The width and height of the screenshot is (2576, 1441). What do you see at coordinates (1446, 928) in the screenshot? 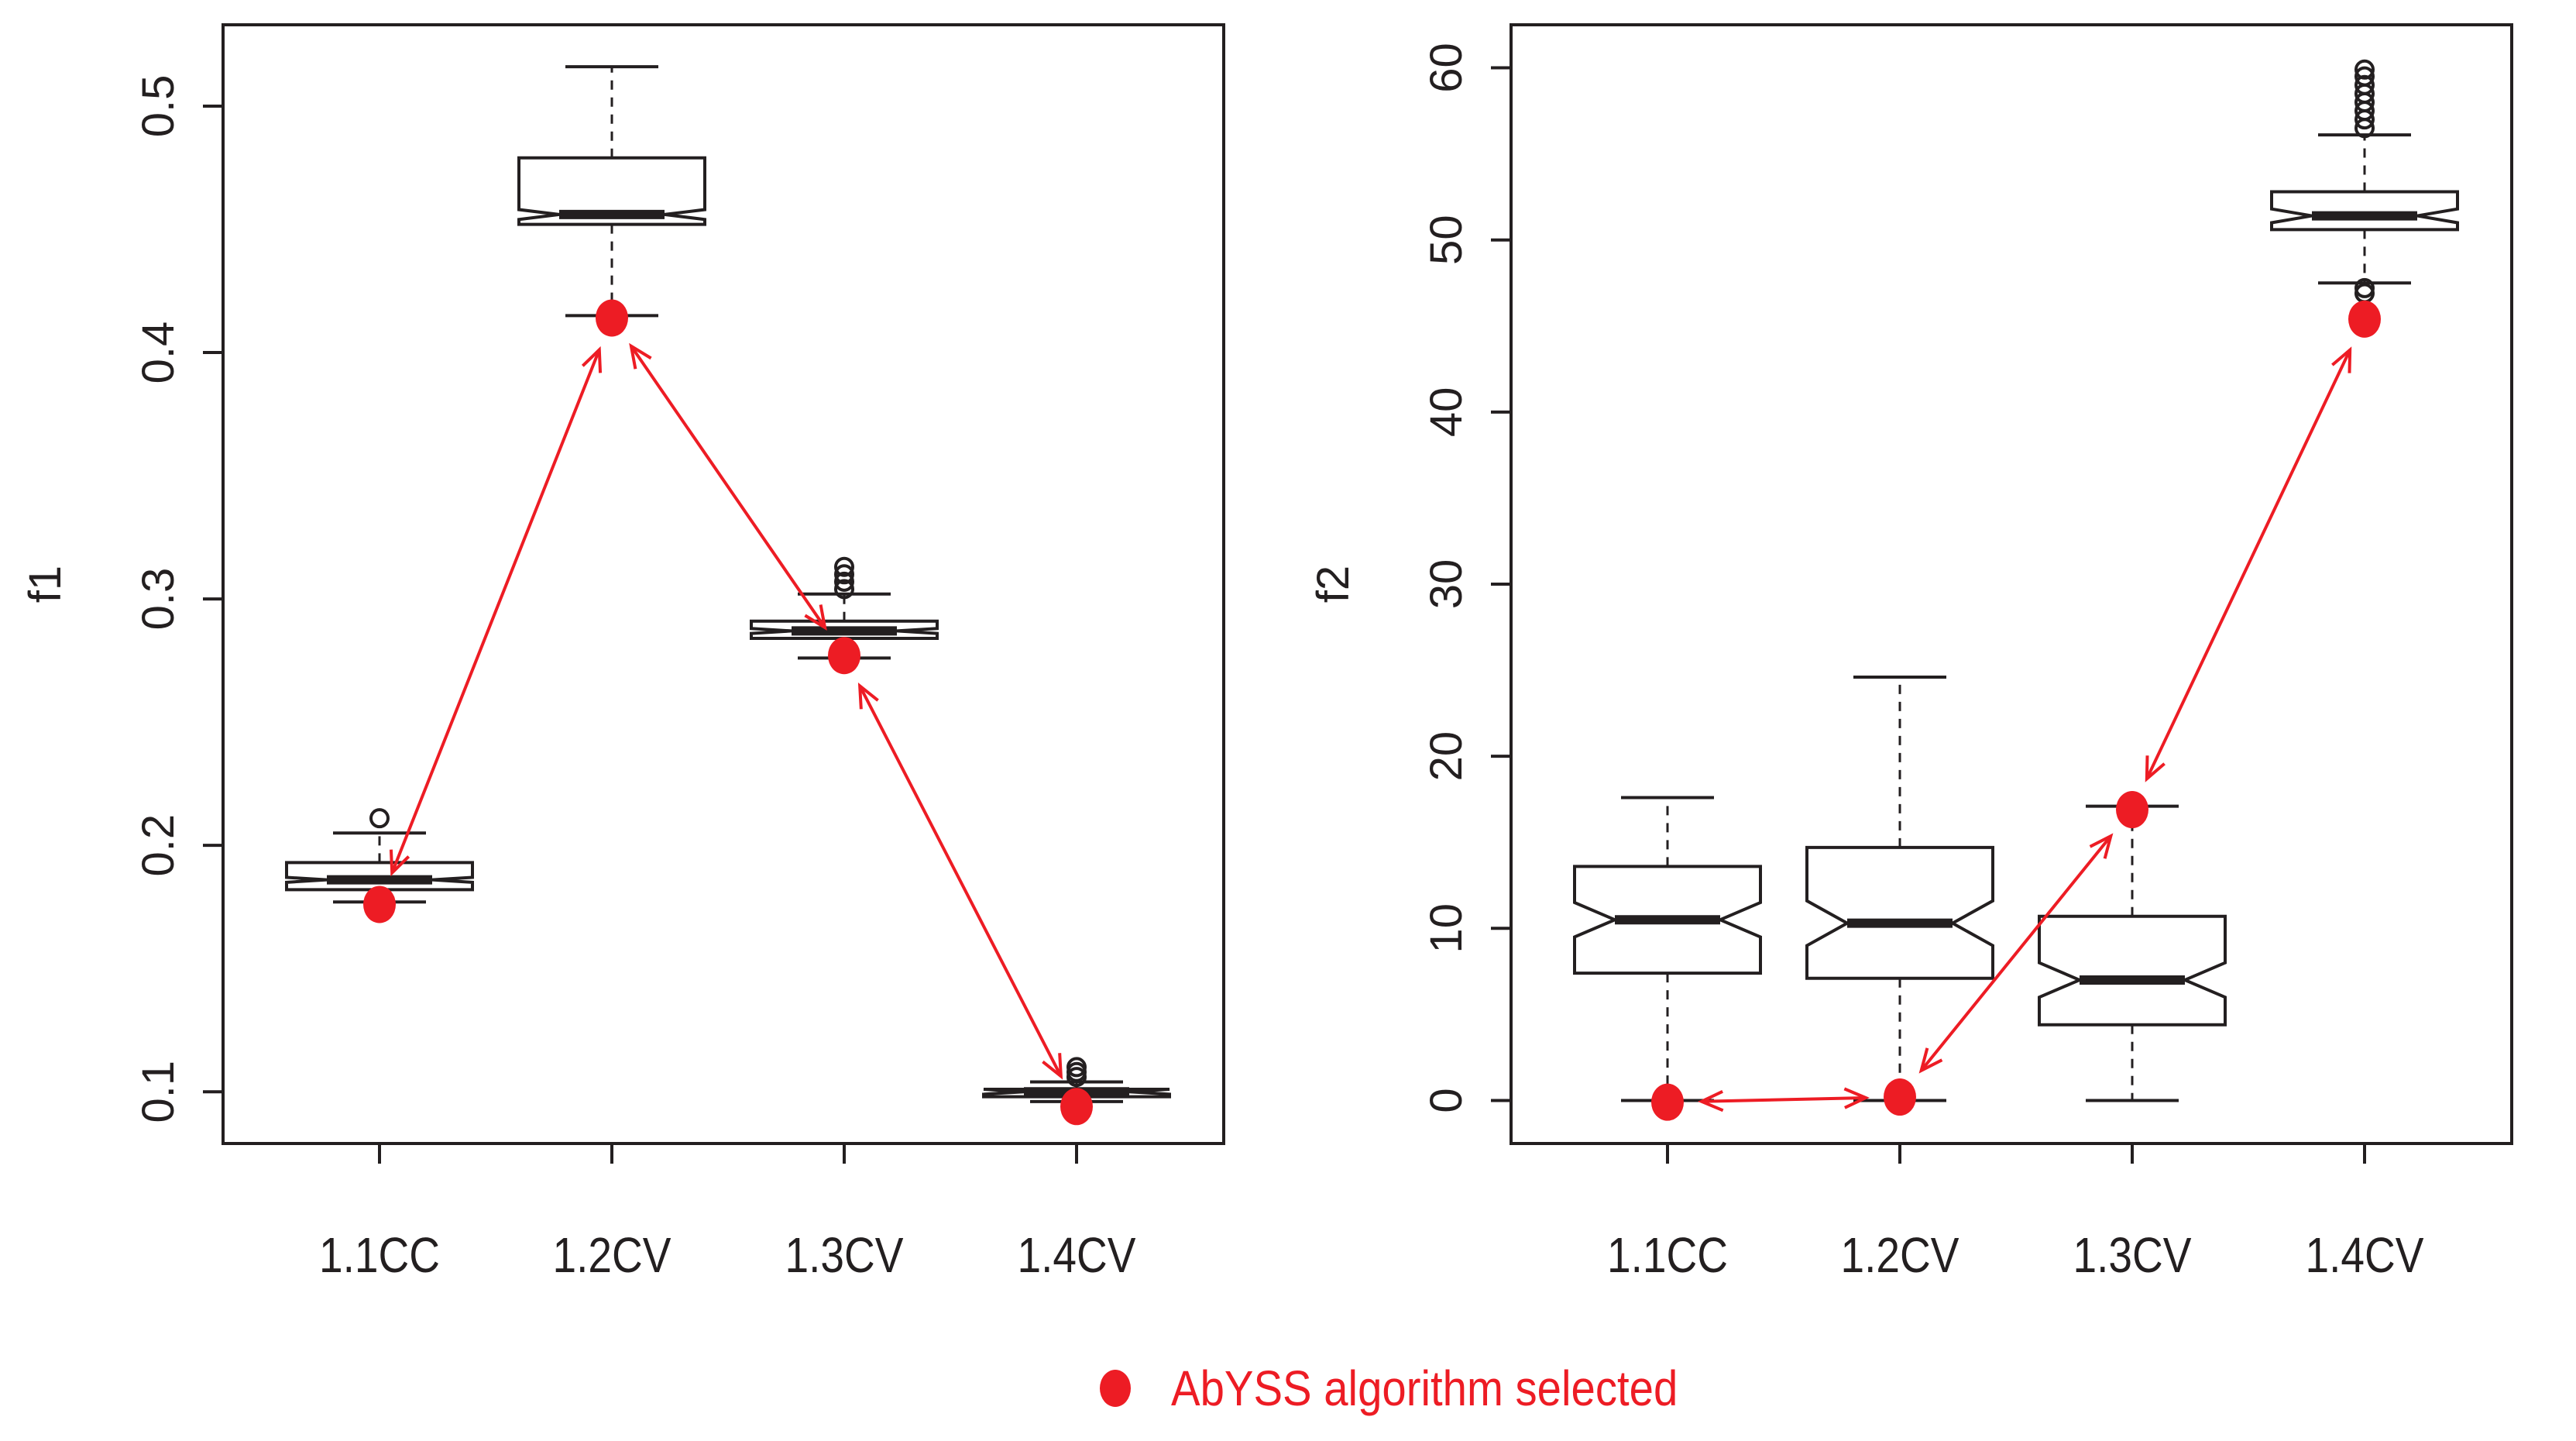
I see `y-tick-label: 10` at bounding box center [1446, 928].